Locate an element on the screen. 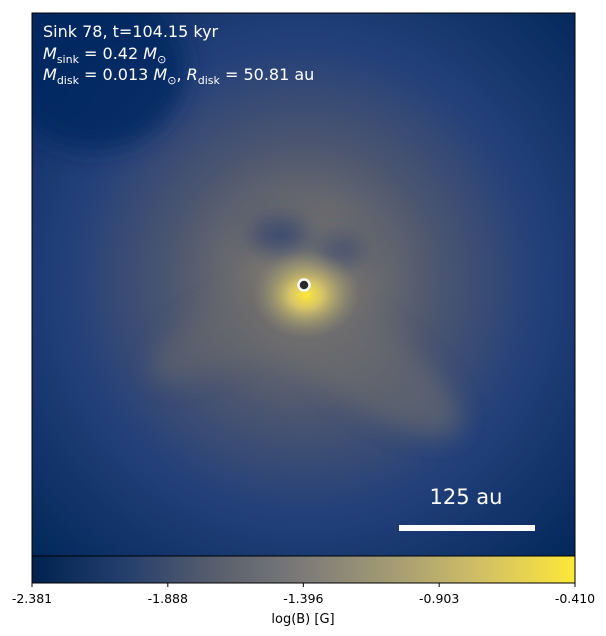 This screenshot has width=606, height=636. colorbar-tick-label: -1.396 is located at coordinates (303, 598).